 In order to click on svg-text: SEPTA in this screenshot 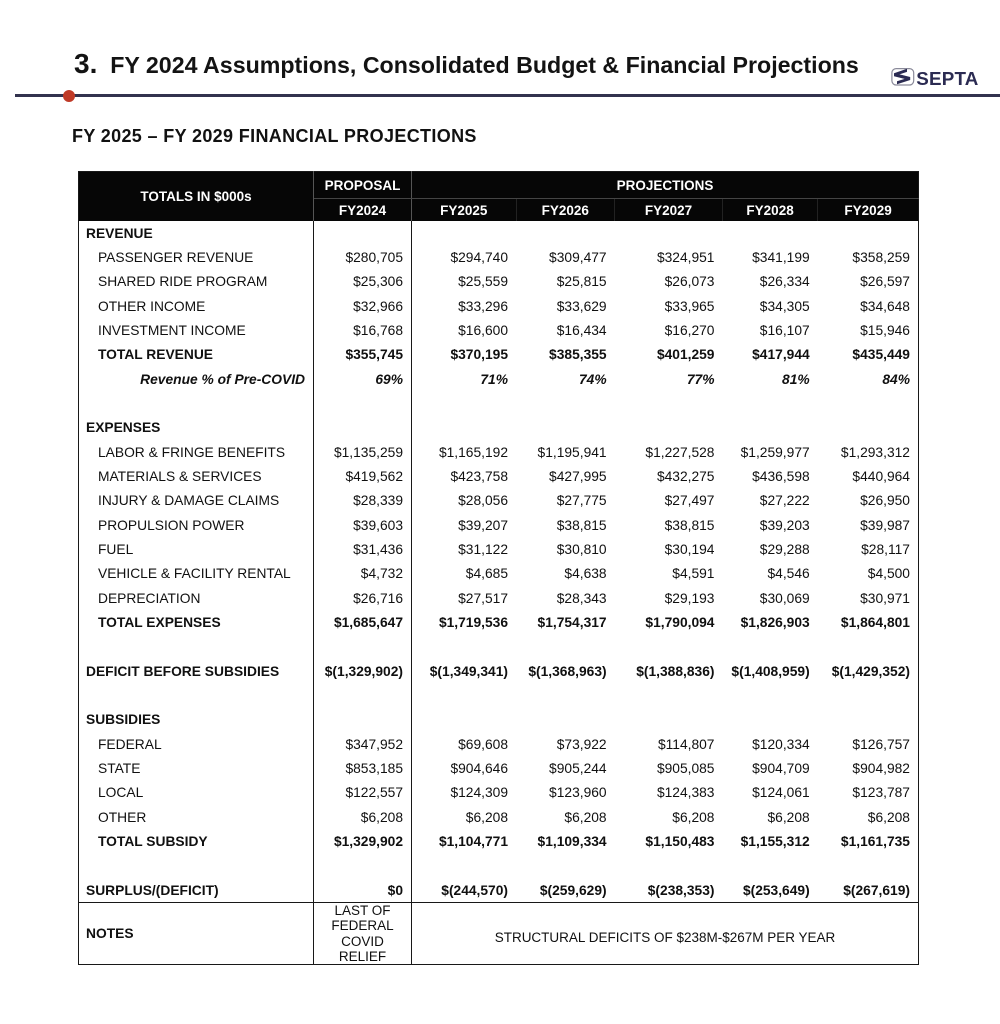, I will do `click(947, 78)`.